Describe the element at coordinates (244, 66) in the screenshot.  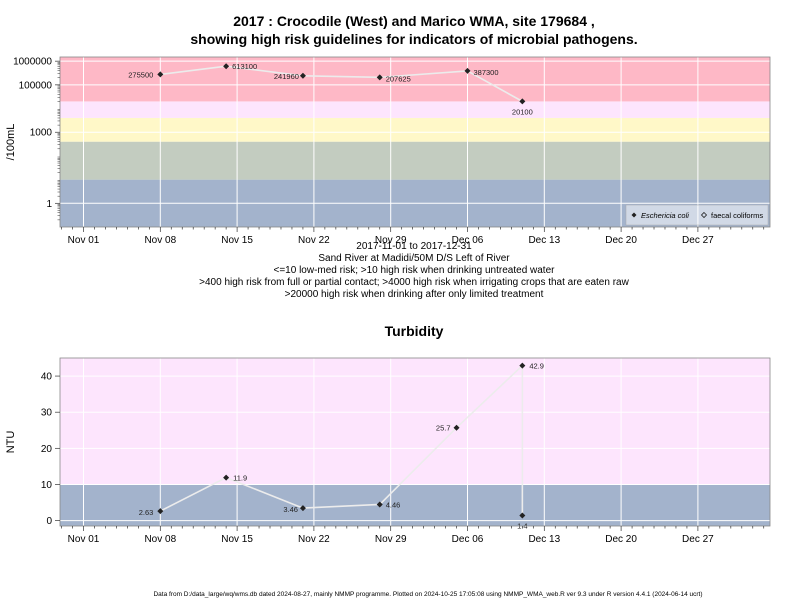
I see `ecoli-point-label: 613100` at that location.